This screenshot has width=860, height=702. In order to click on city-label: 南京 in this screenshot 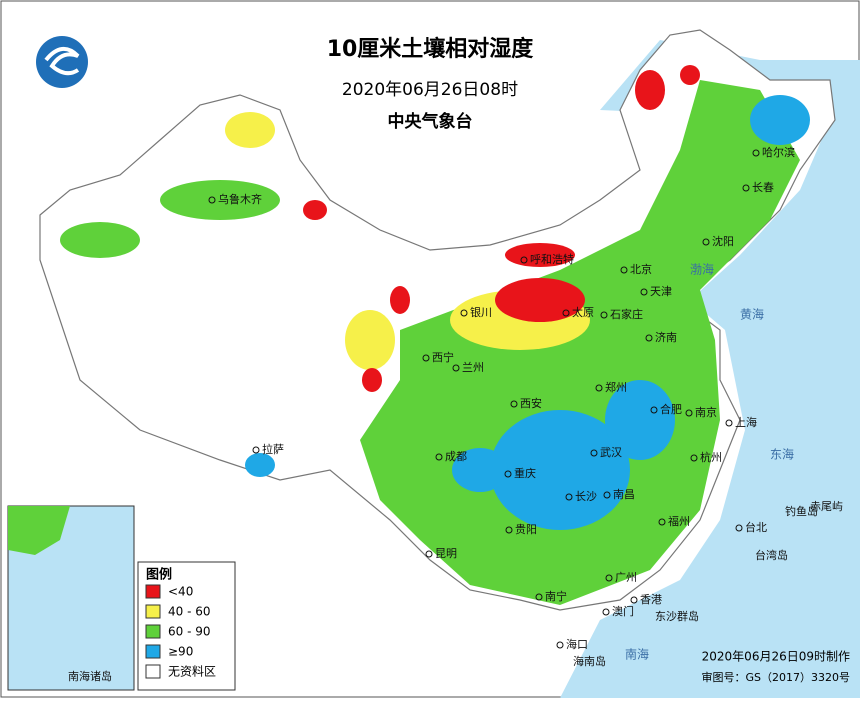, I will do `click(706, 412)`.